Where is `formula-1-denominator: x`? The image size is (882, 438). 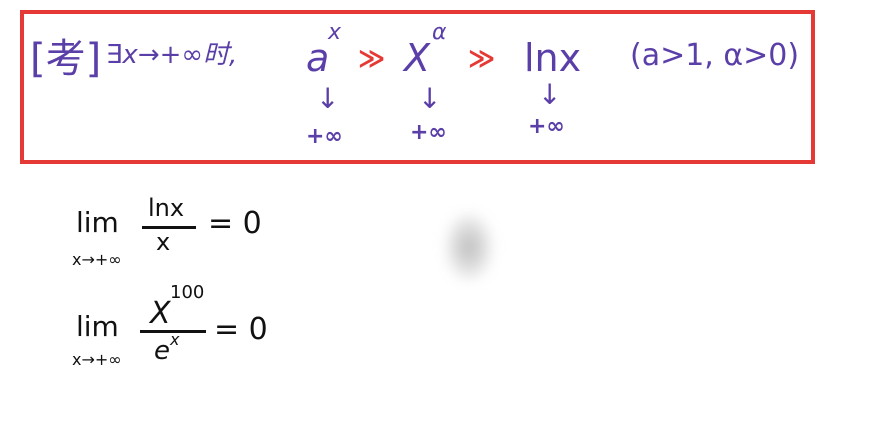 formula-1-denominator: x is located at coordinates (163, 242).